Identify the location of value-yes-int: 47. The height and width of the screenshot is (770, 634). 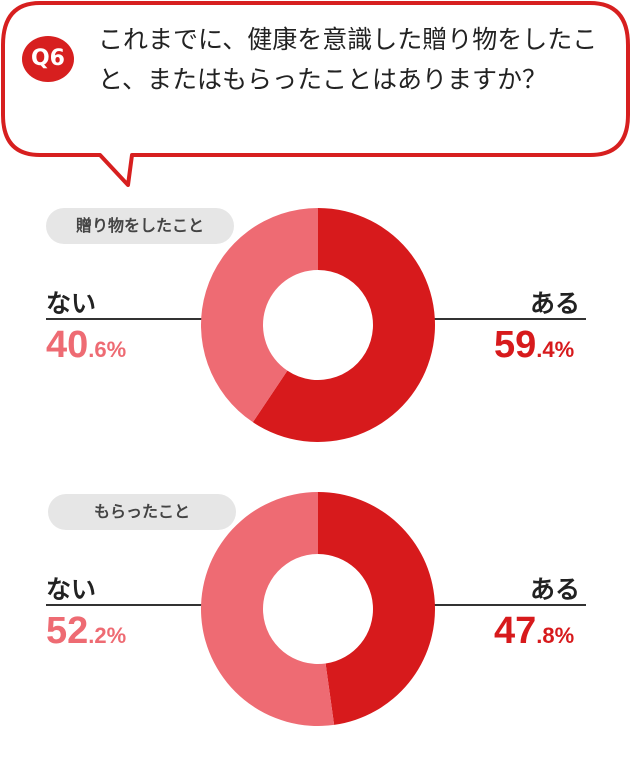
(515, 631).